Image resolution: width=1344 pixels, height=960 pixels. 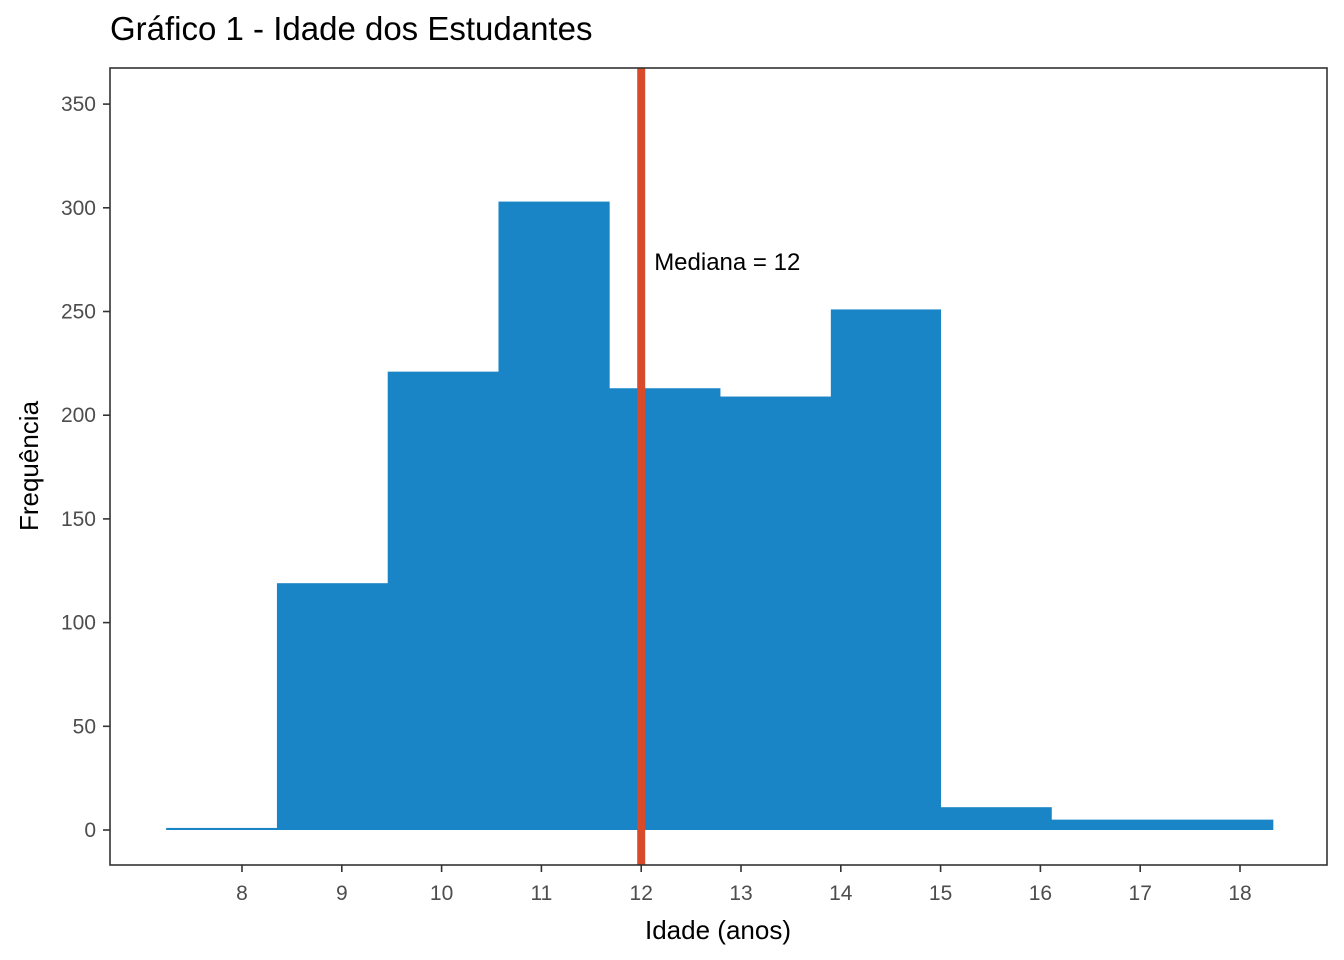 I want to click on y-axis-title: Frequência, so click(x=29, y=465).